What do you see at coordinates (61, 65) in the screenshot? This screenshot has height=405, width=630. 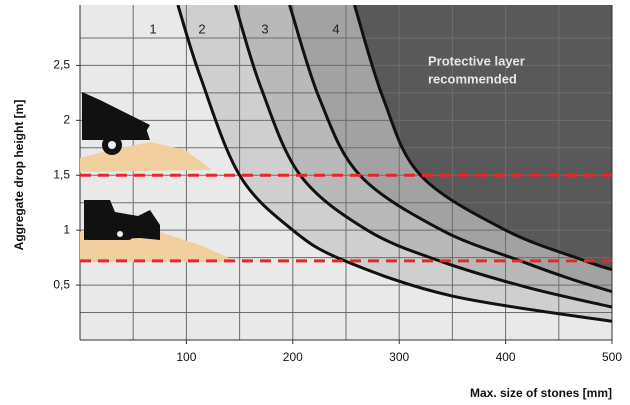 I see `y-tick-label: 2,5` at bounding box center [61, 65].